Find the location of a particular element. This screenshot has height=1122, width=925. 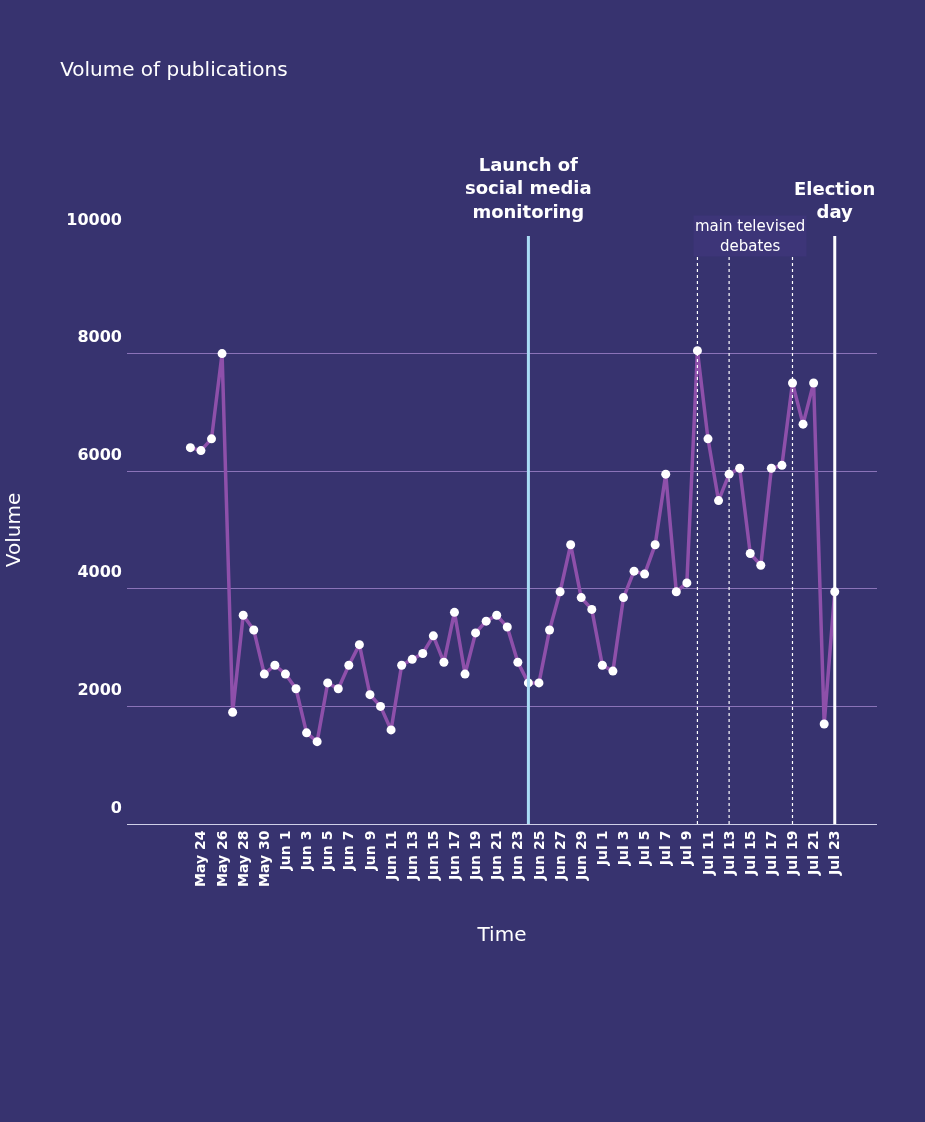

x-tick-label: Jul 15 is located at coordinates (749, 853).